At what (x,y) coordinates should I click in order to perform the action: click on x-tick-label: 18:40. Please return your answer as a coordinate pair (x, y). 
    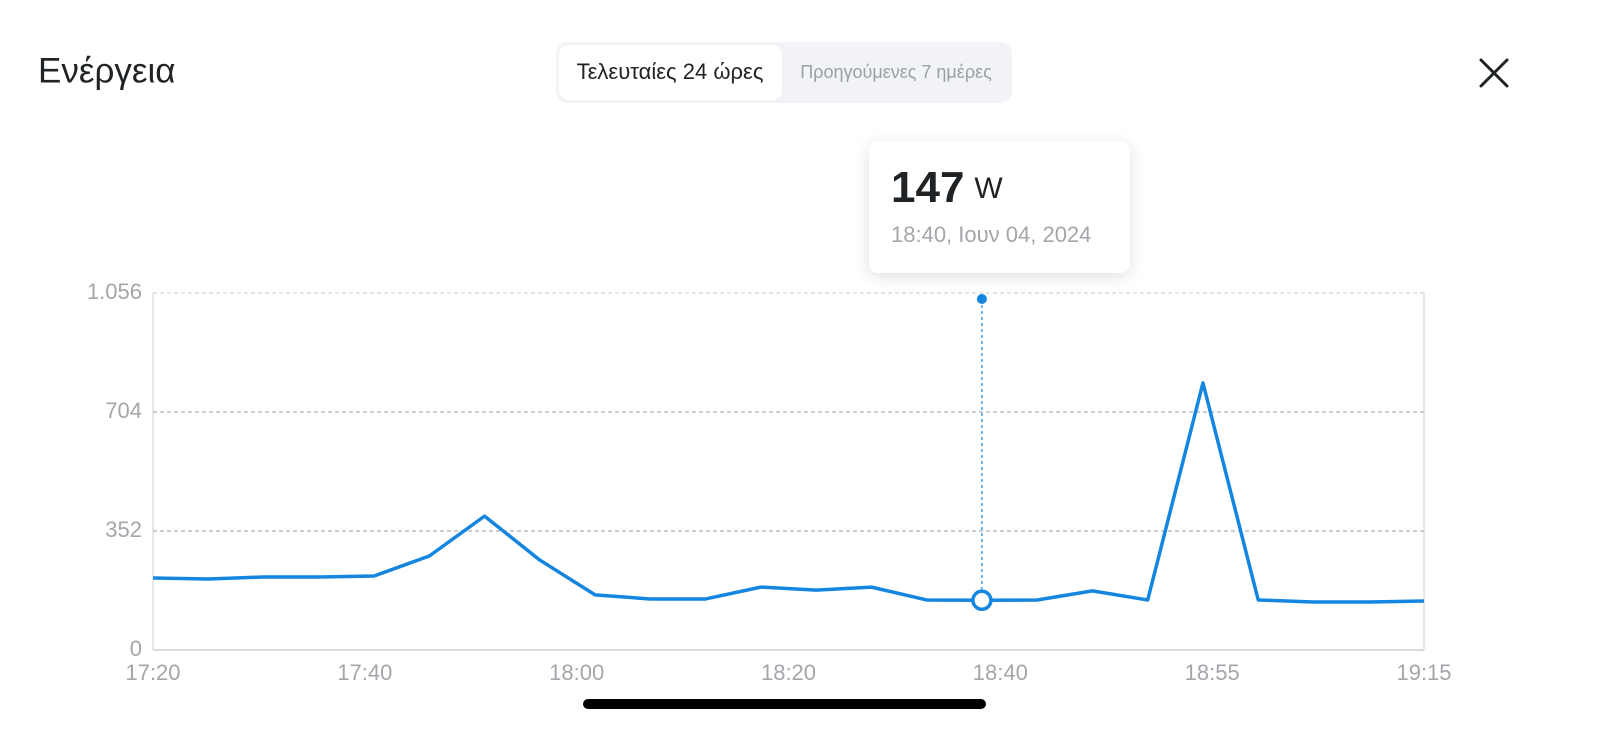
    Looking at the image, I should click on (1000, 672).